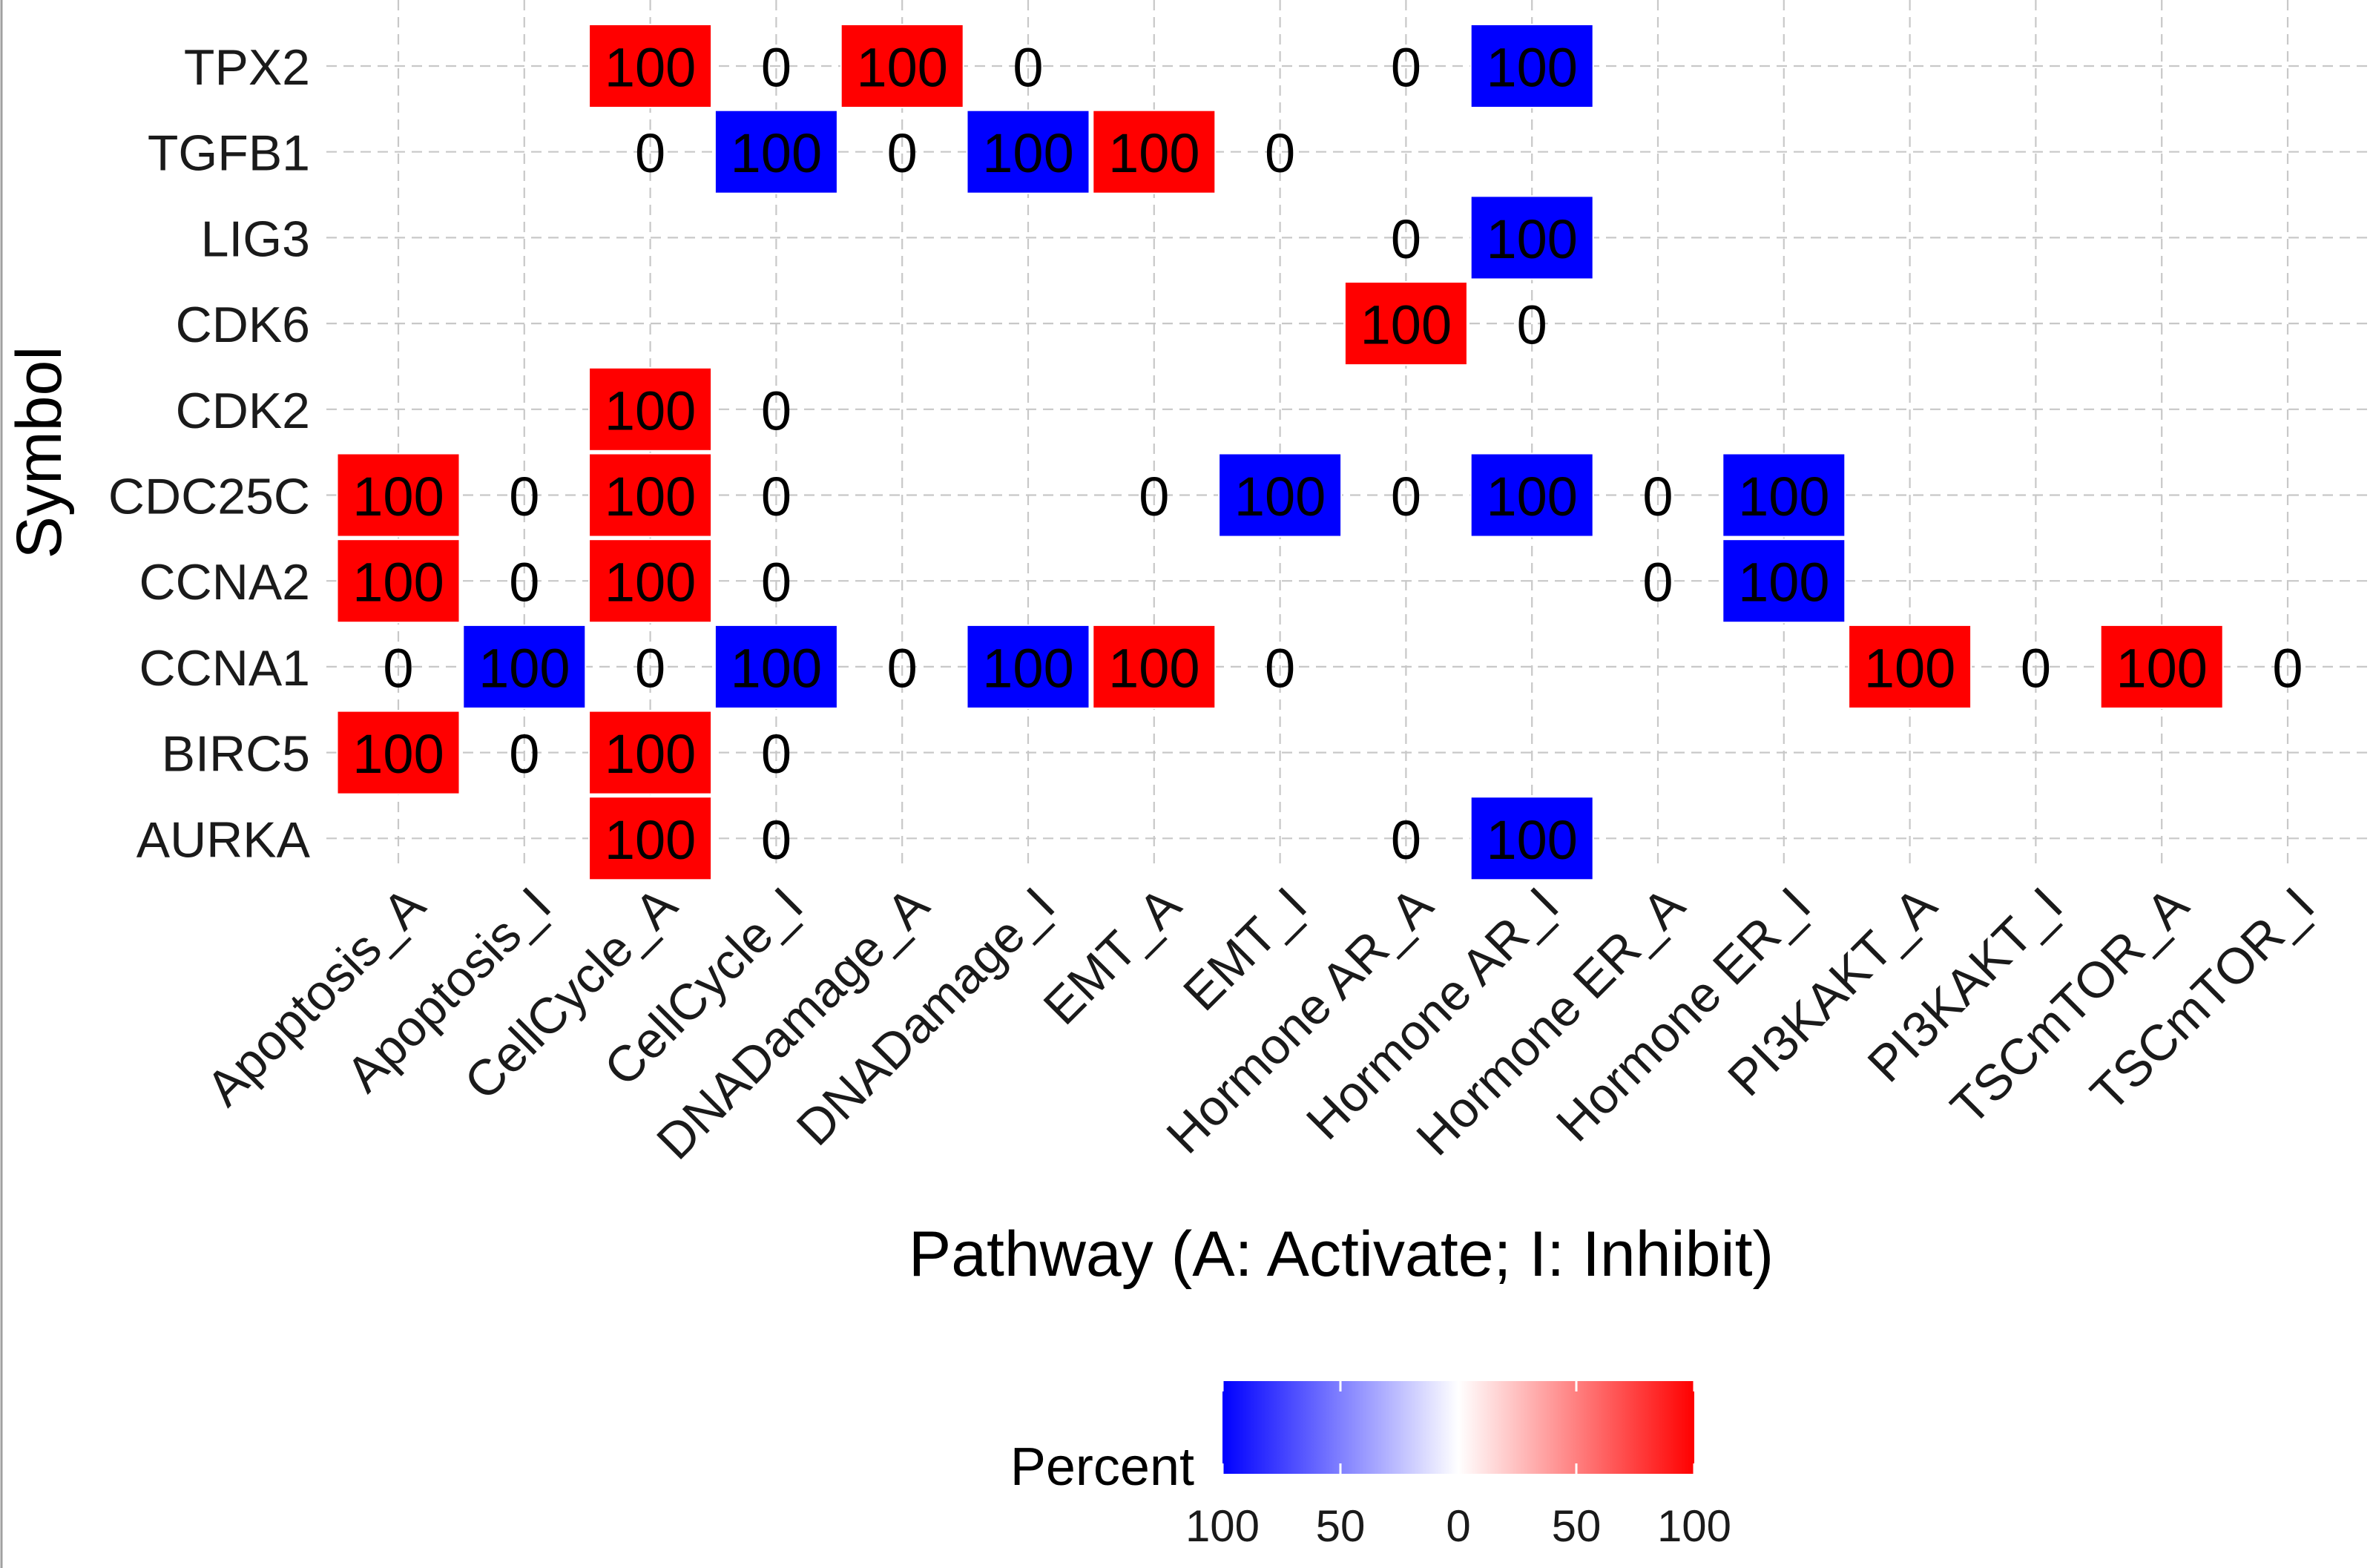 The width and height of the screenshot is (2373, 1568). What do you see at coordinates (225, 668) in the screenshot?
I see `y-tick-label: CCNA1` at bounding box center [225, 668].